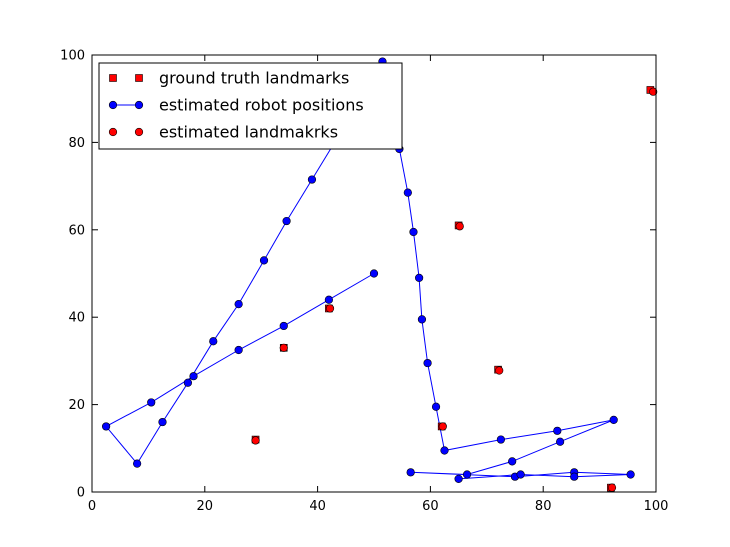 The image size is (730, 547). I want to click on x-tick-label-2: 40, so click(317, 506).